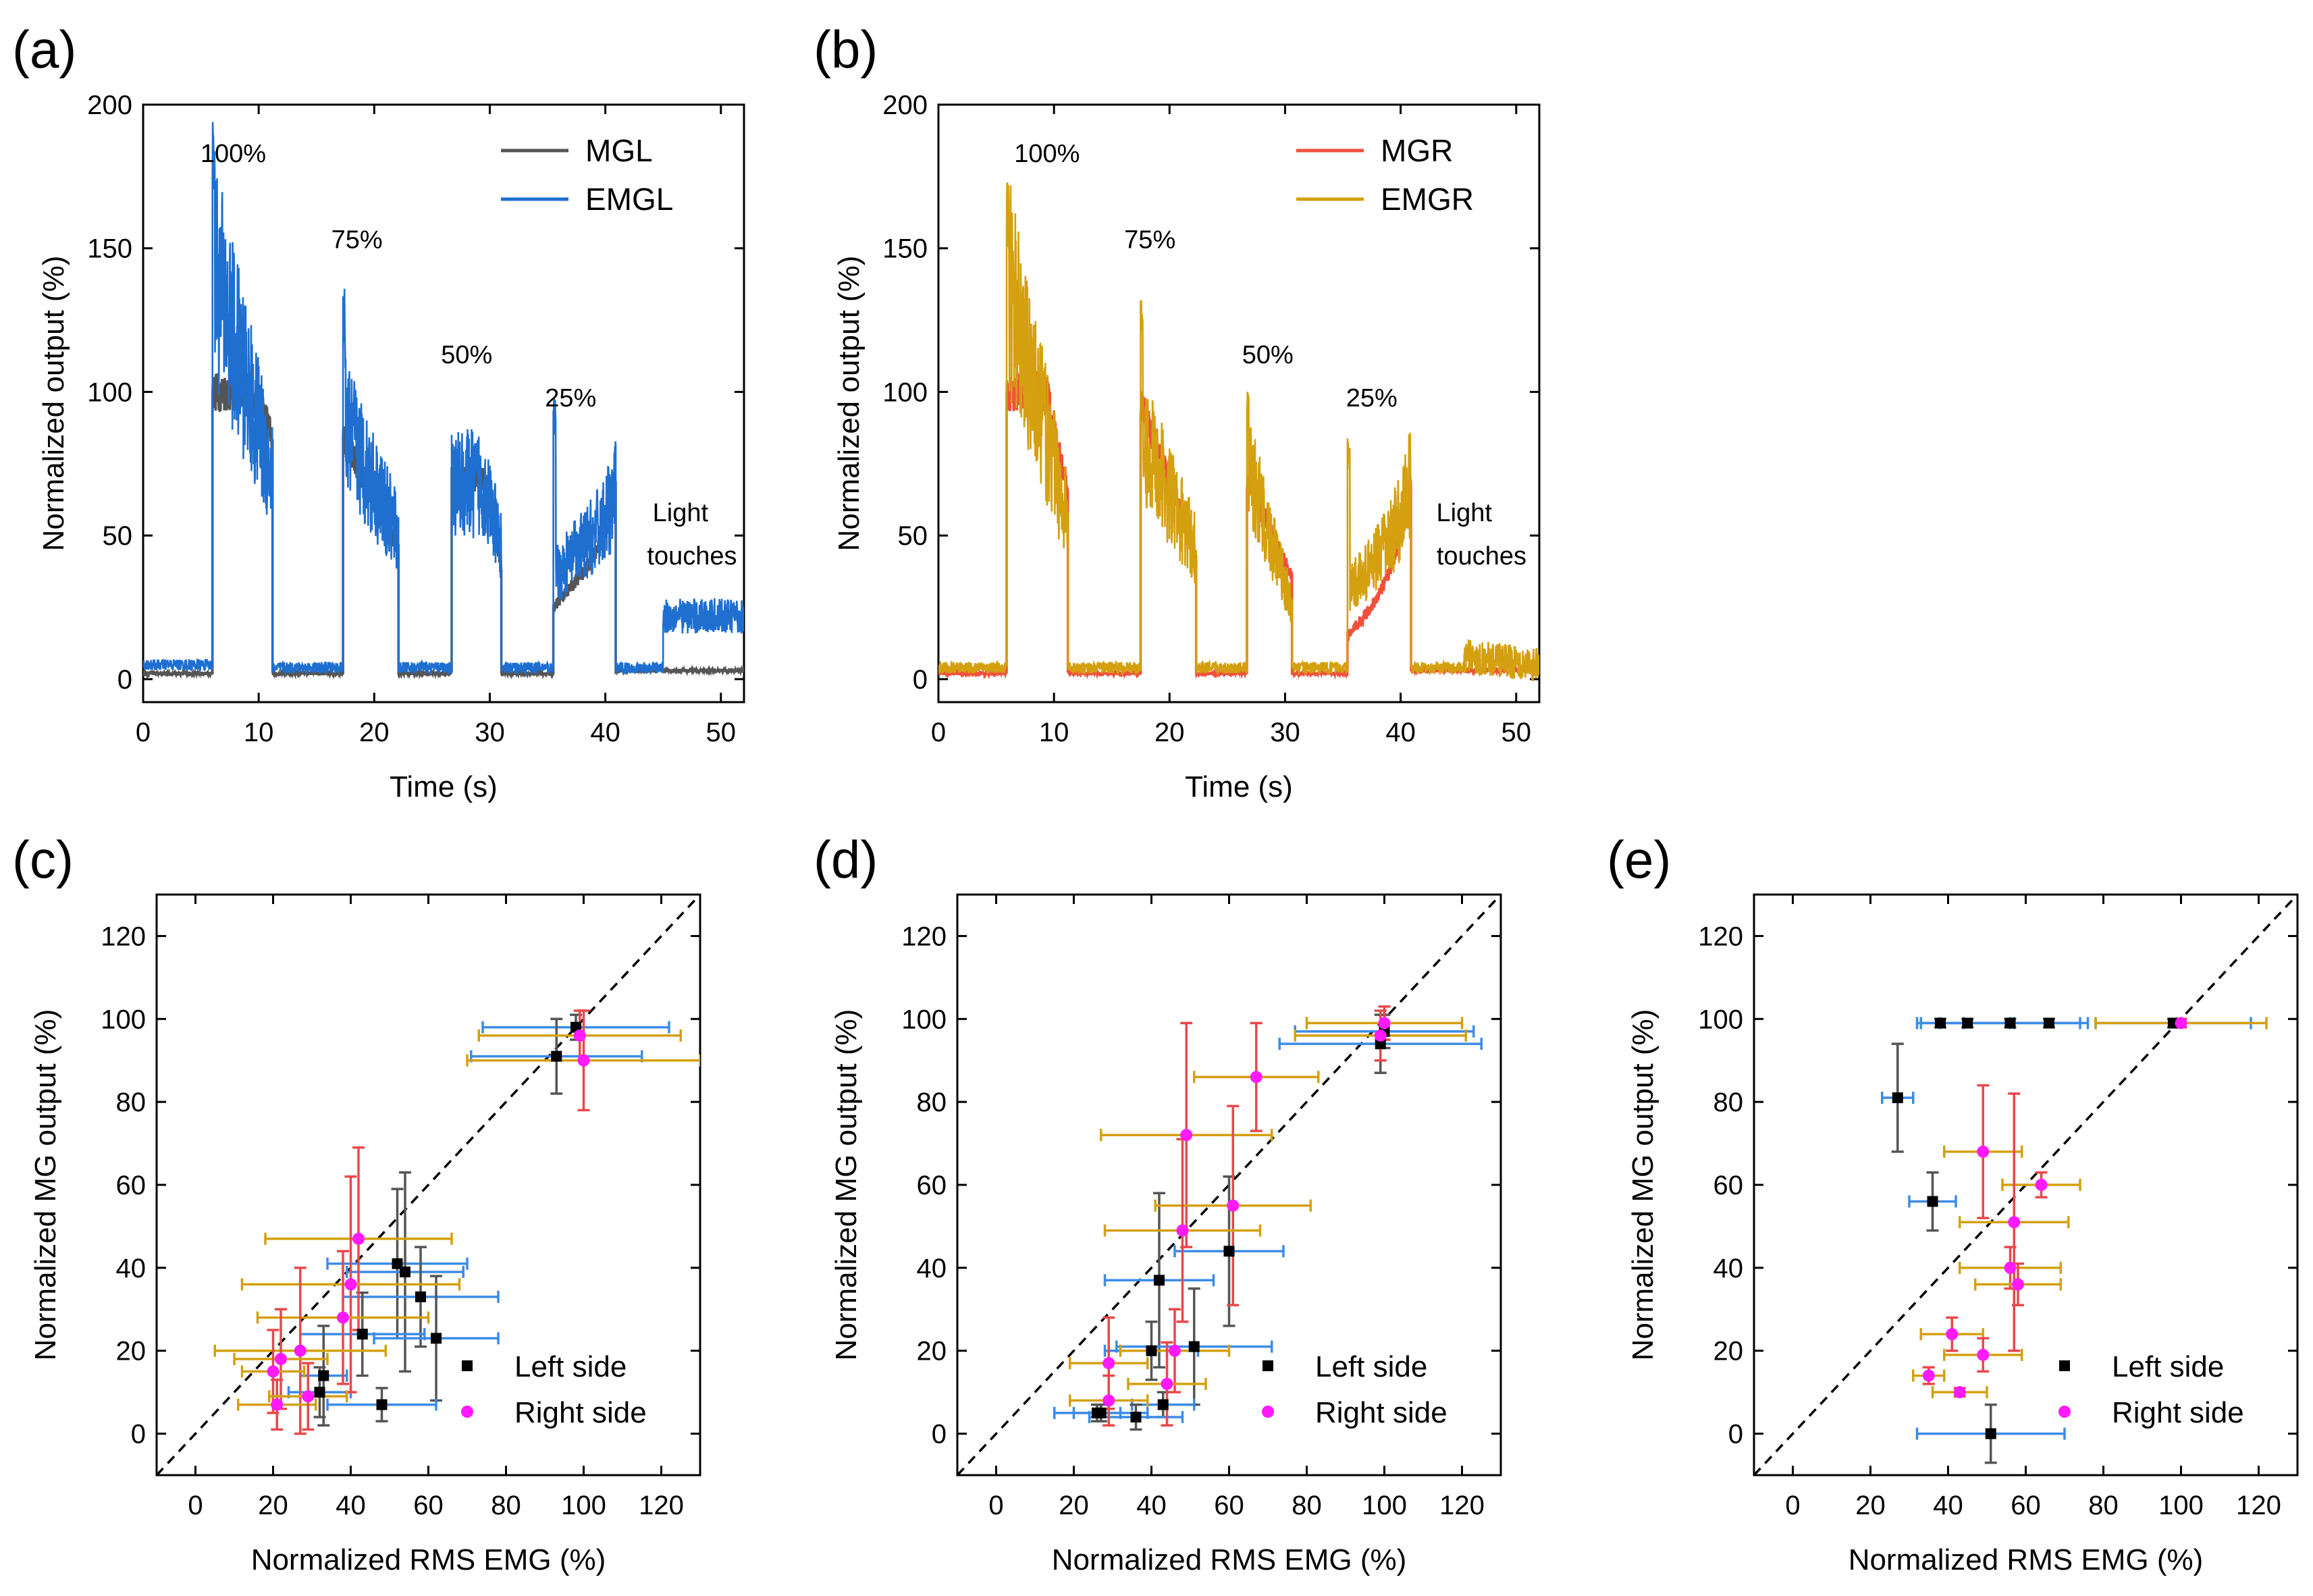 This screenshot has height=1596, width=2313. Describe the element at coordinates (53, 404) in the screenshot. I see `y-axis-label: Normalized output (%)` at that location.